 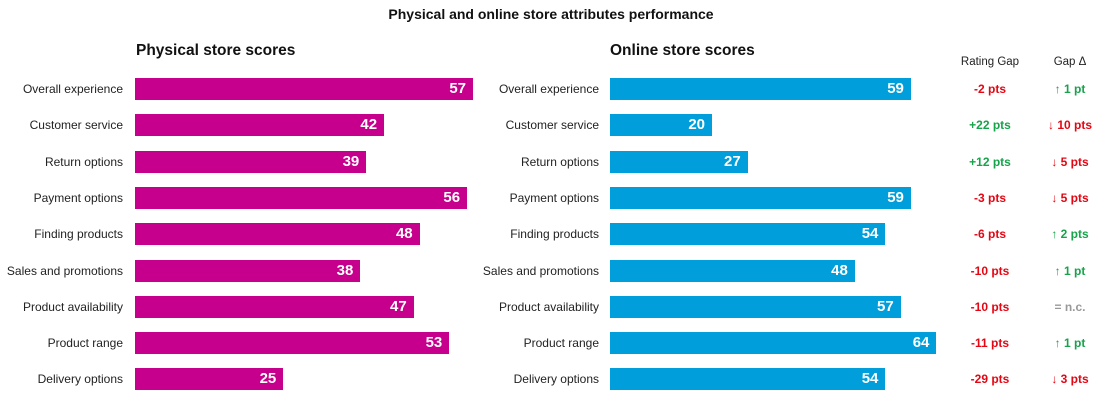 What do you see at coordinates (1070, 62) in the screenshot?
I see `gap-delta-header: Gap Δ` at bounding box center [1070, 62].